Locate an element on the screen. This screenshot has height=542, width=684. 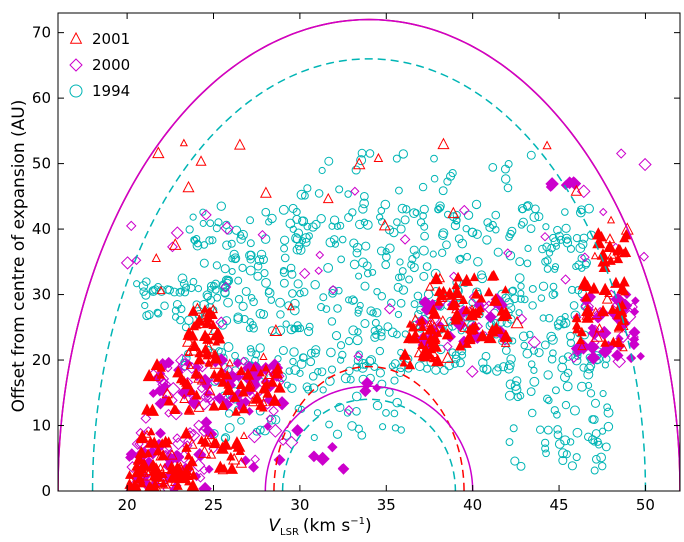
y-tick-label: 20 is located at coordinates (41, 360).